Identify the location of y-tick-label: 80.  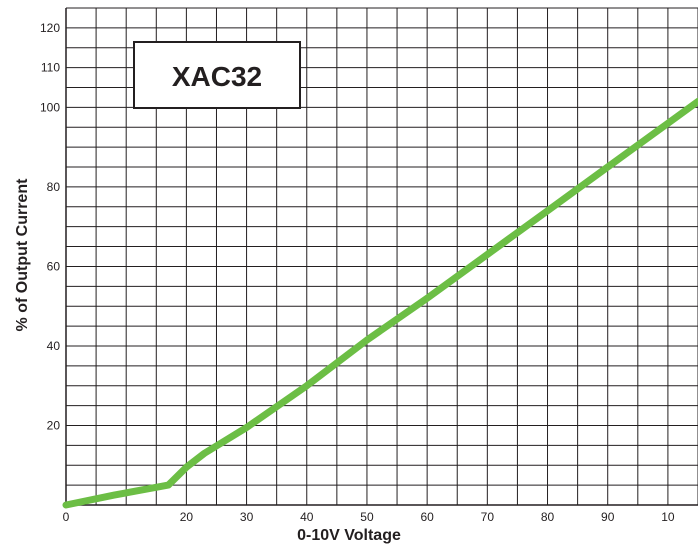
(54, 187).